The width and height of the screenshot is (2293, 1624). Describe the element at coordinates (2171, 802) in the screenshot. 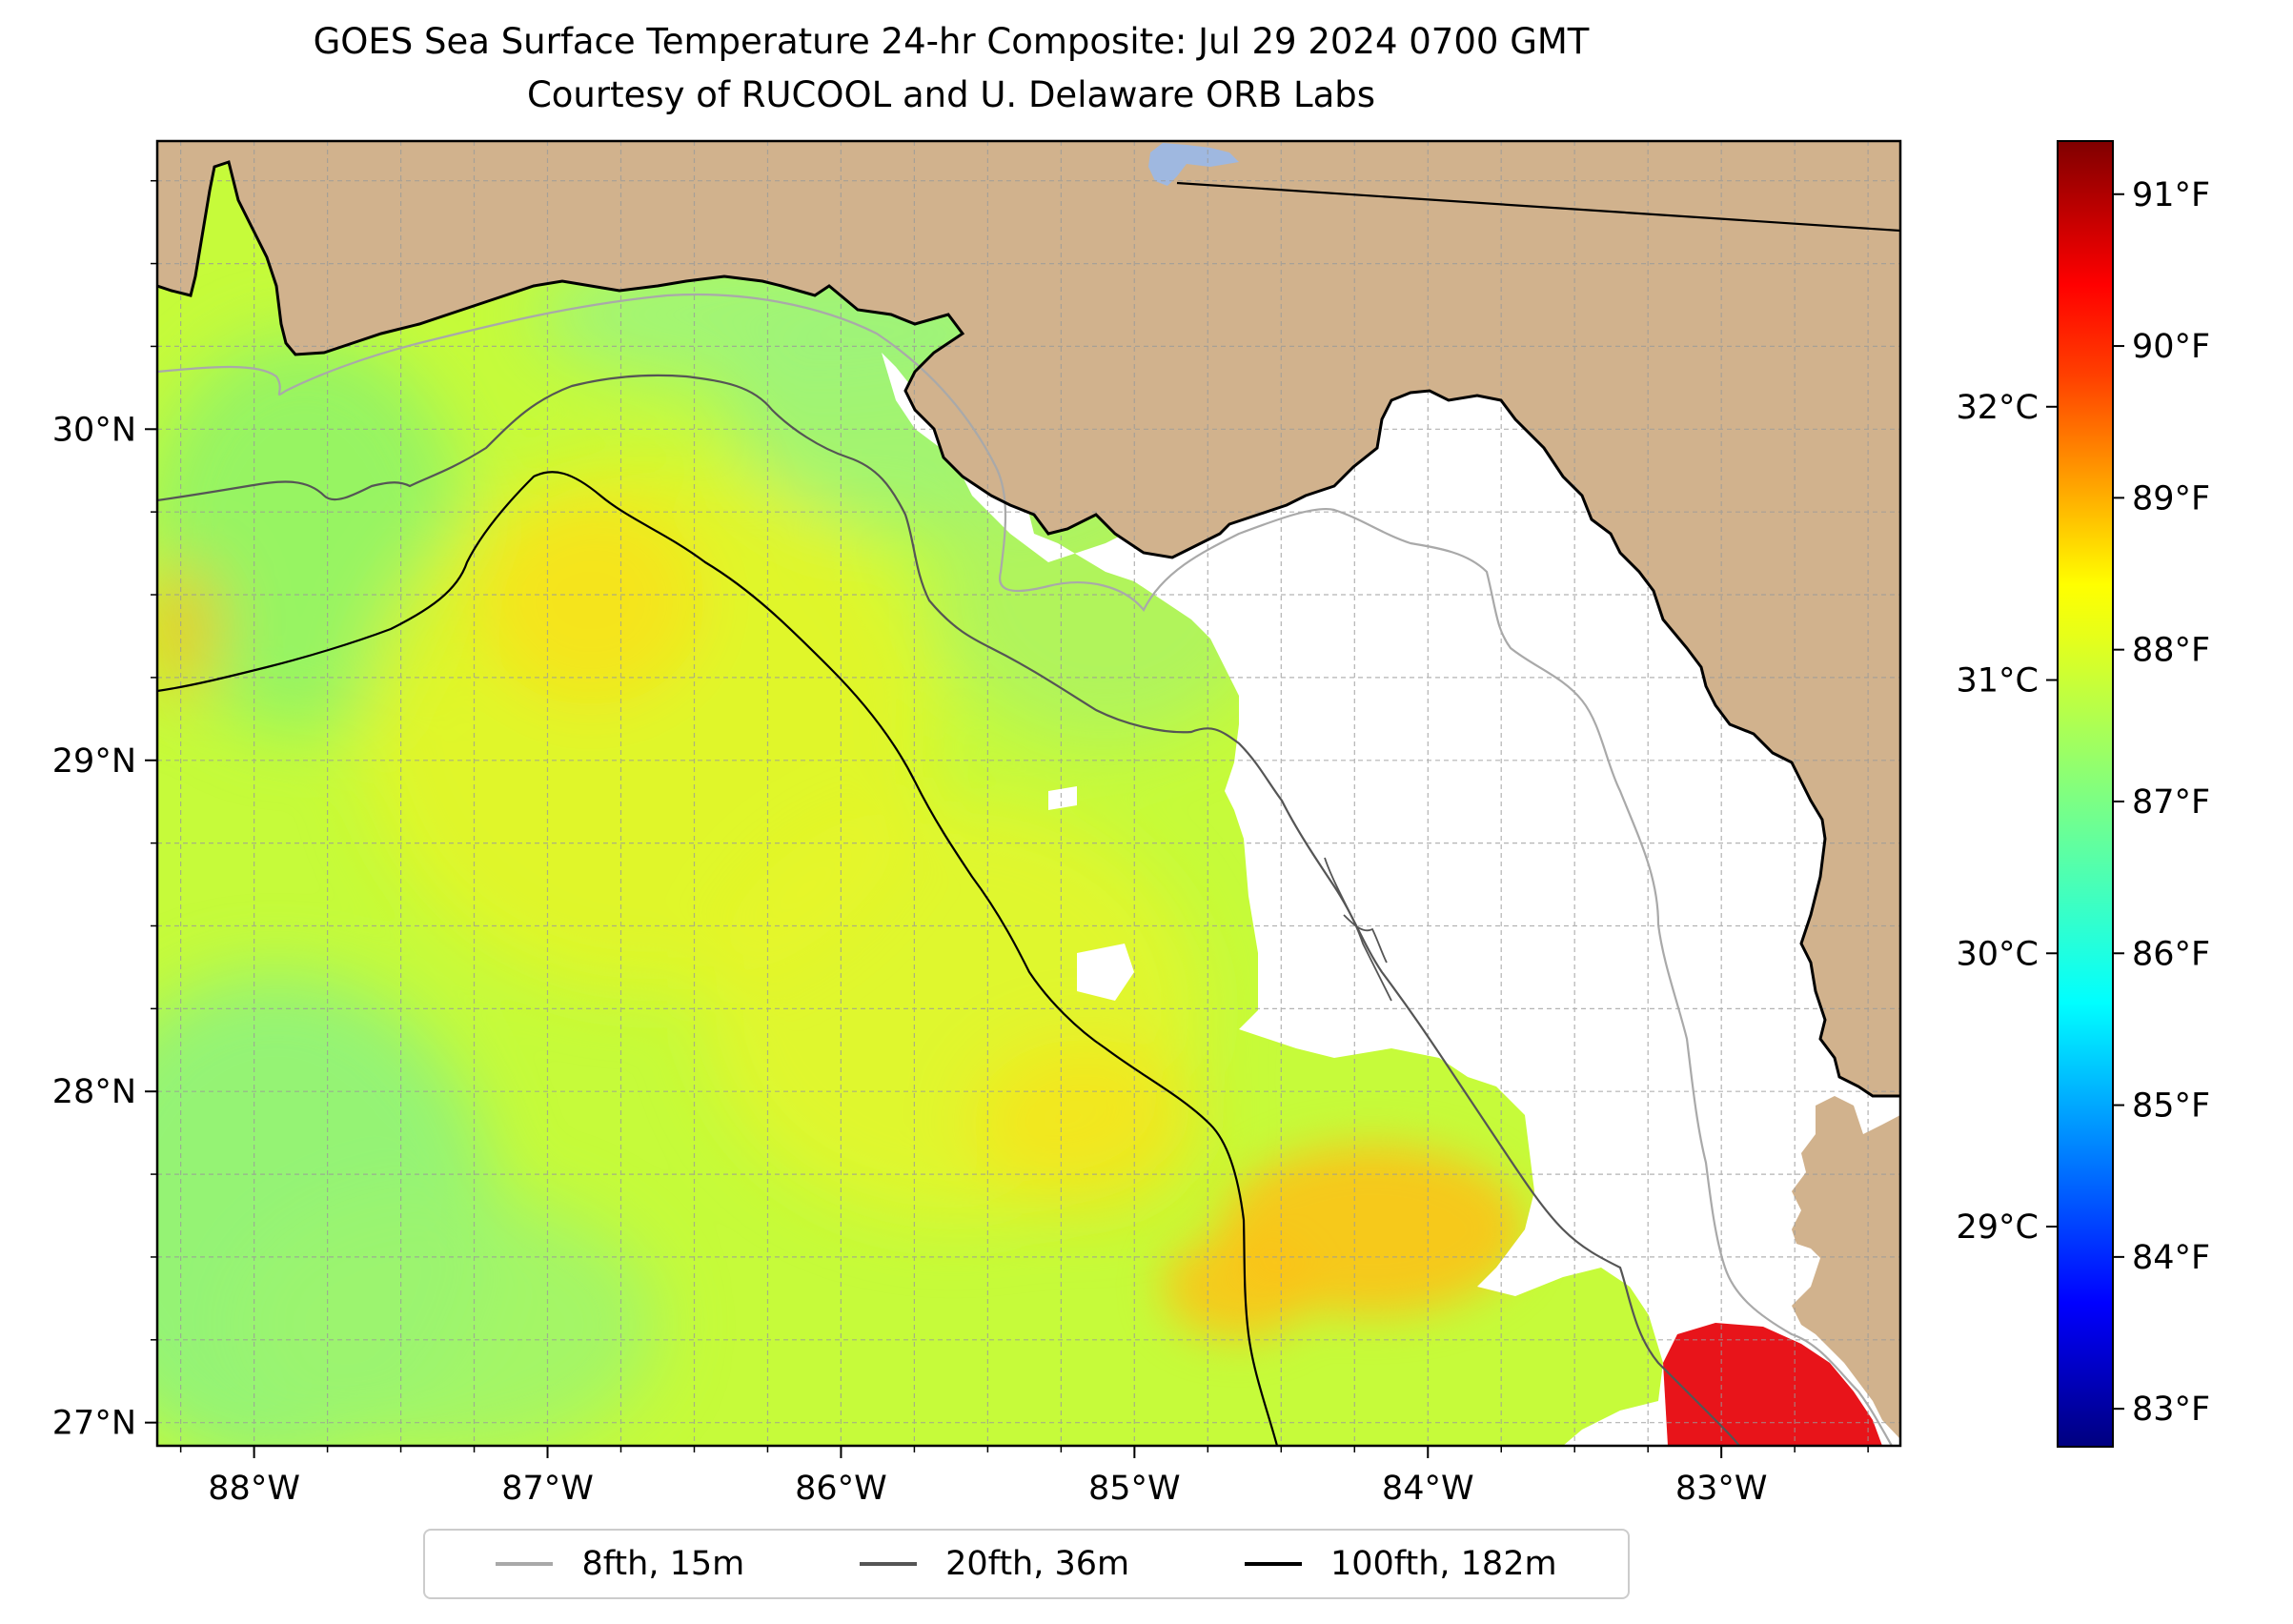

I see `colorbar-f-label: 87°F` at that location.